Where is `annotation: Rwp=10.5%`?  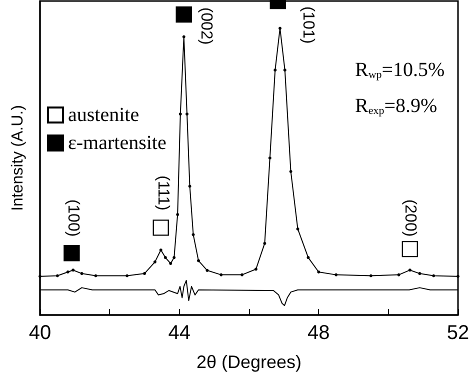
annotation: Rwp=10.5% is located at coordinates (400, 70).